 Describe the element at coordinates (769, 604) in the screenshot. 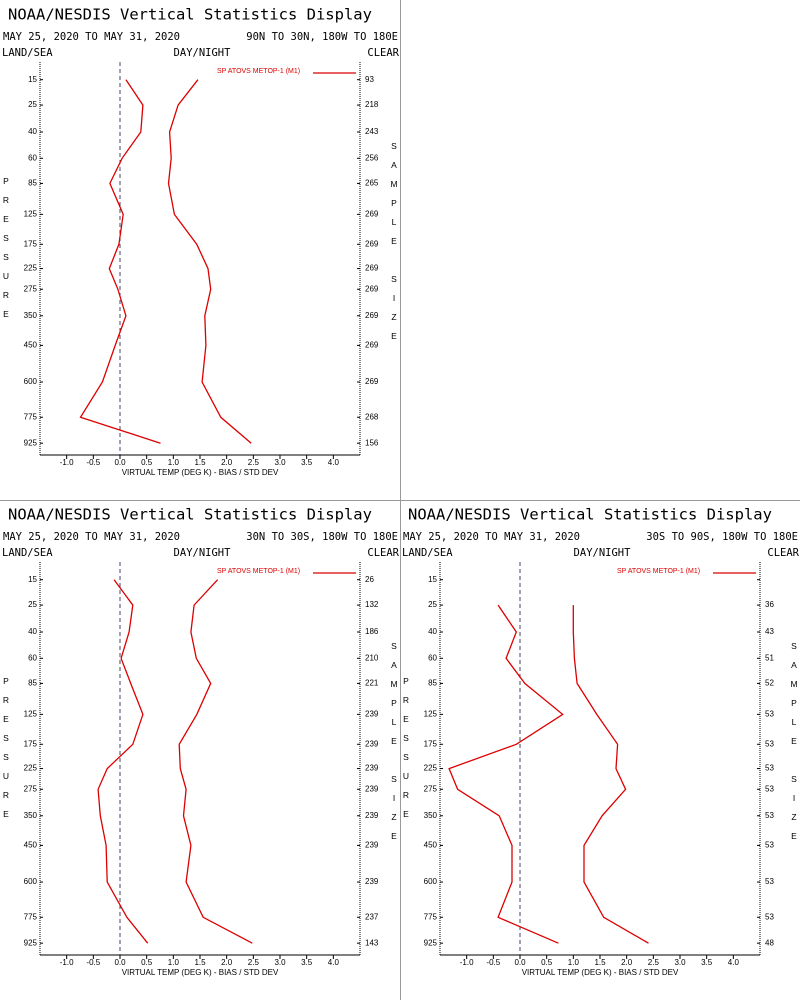

I see `sample-size-label: 36` at that location.